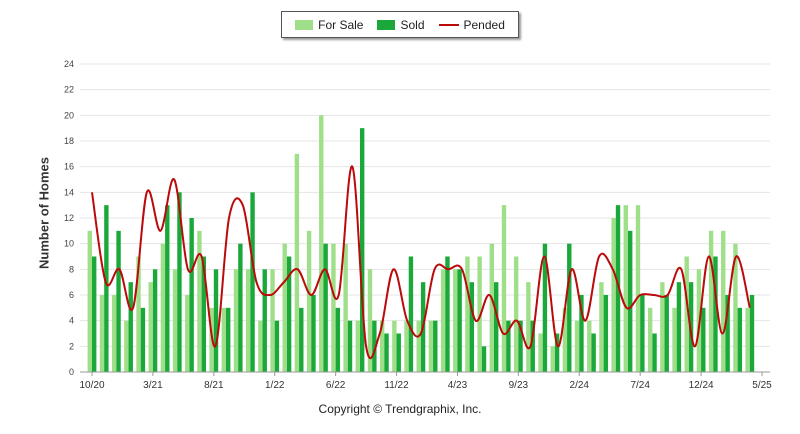 This screenshot has height=434, width=800. I want to click on x-tick-label: 3/21, so click(153, 385).